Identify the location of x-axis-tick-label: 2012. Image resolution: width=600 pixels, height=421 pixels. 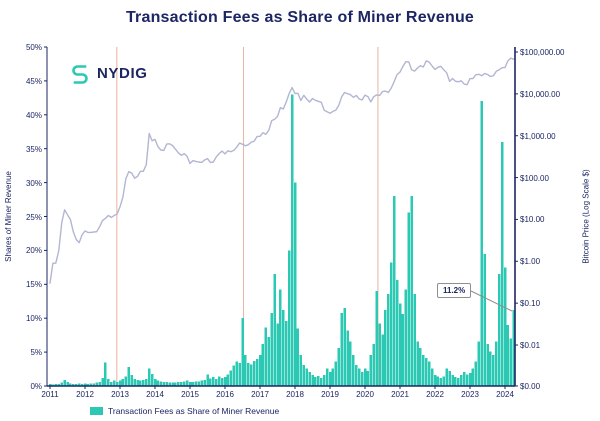
(85, 394).